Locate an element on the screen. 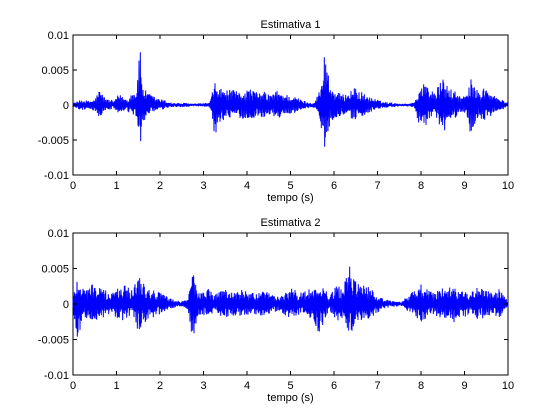 This screenshot has width=560, height=420. waveform-series is located at coordinates (290, 301).